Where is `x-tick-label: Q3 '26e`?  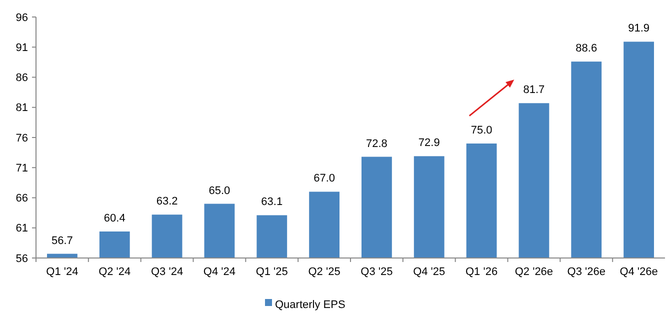 x-tick-label: Q3 '26e is located at coordinates (586, 272).